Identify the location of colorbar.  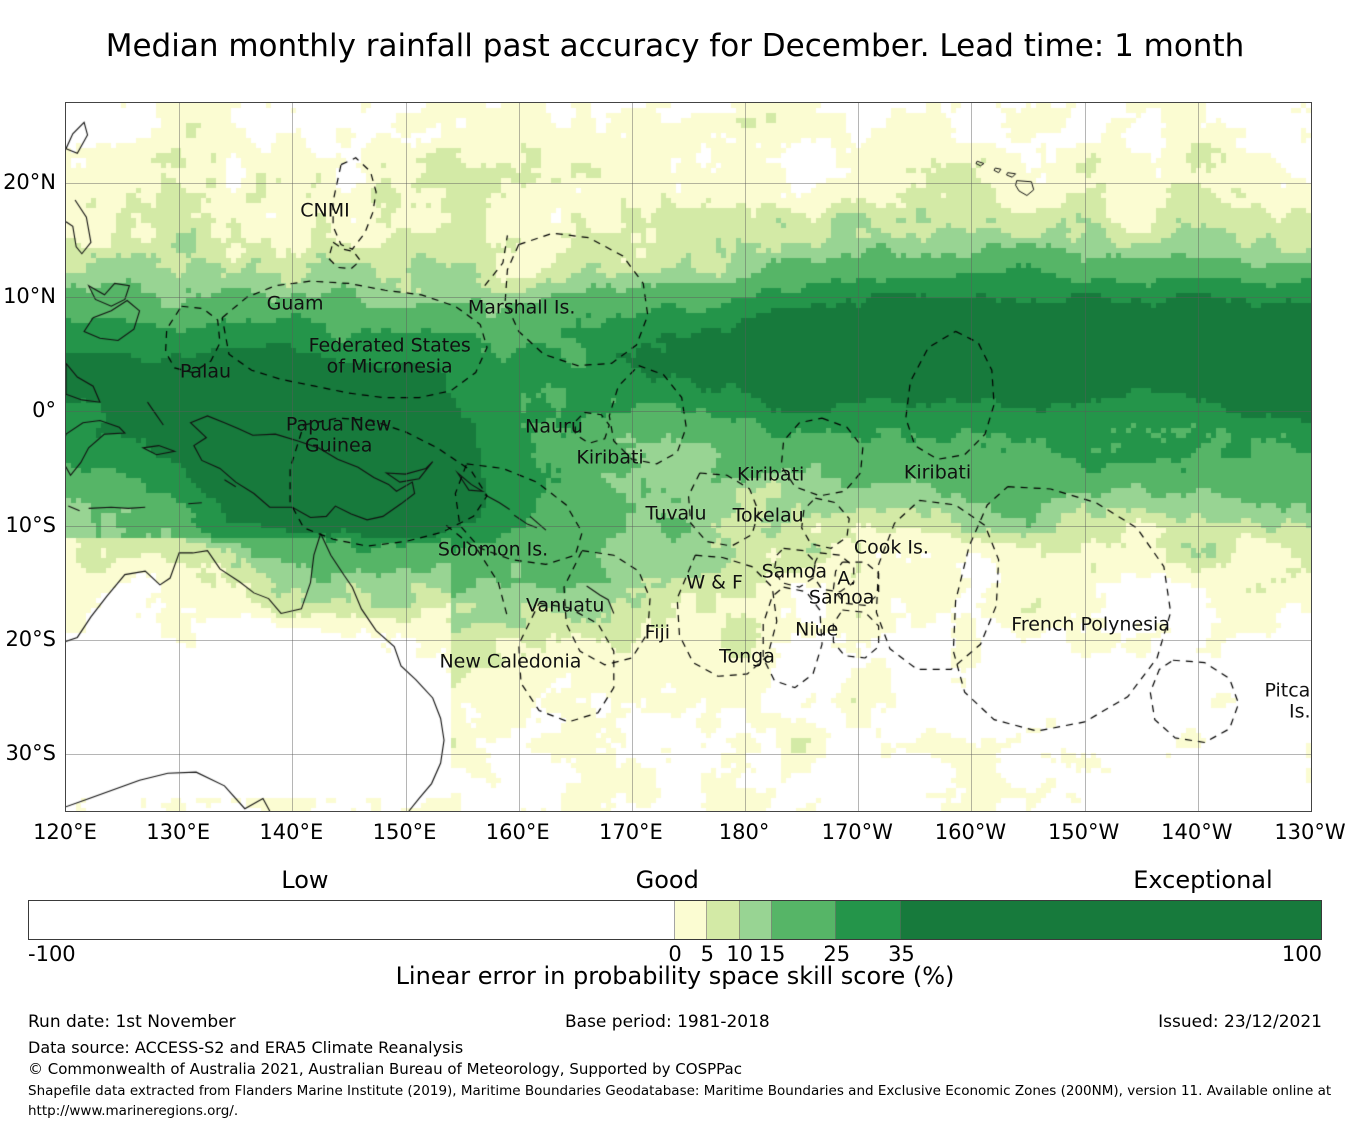
(675, 920).